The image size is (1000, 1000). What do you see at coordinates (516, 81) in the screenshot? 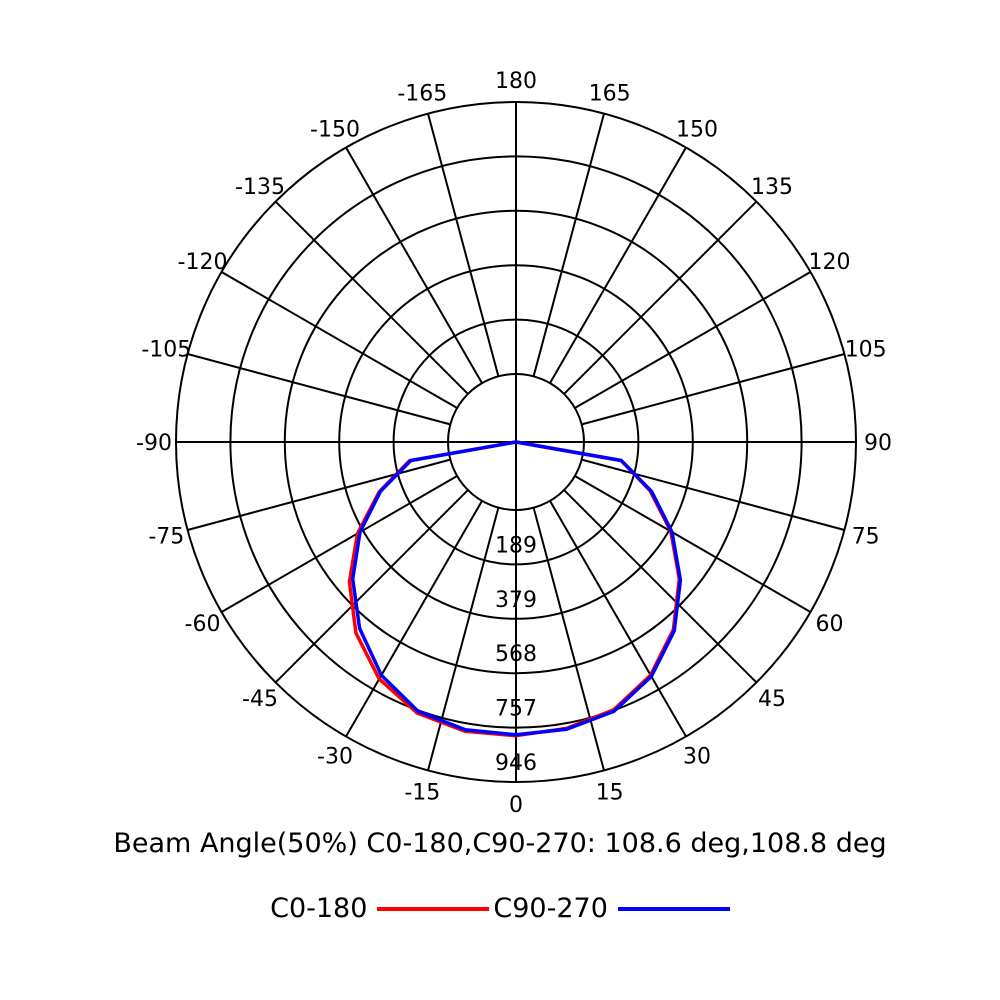
I see `angle-label-180: 180` at bounding box center [516, 81].